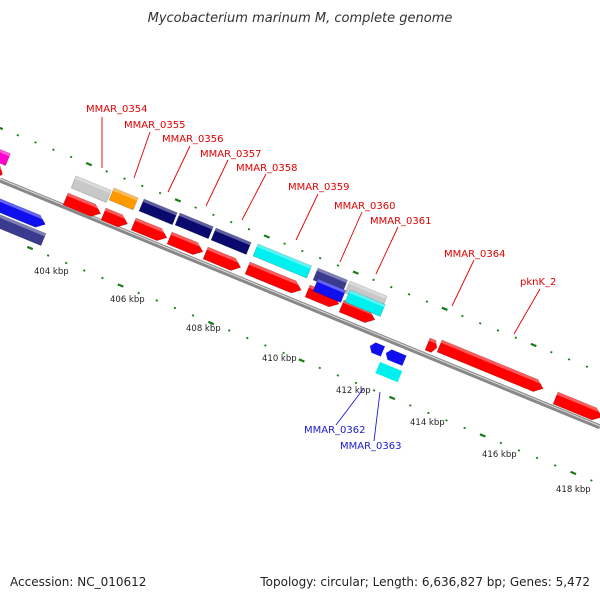  What do you see at coordinates (203, 329) in the screenshot?
I see `scale-label: 408 kbp` at bounding box center [203, 329].